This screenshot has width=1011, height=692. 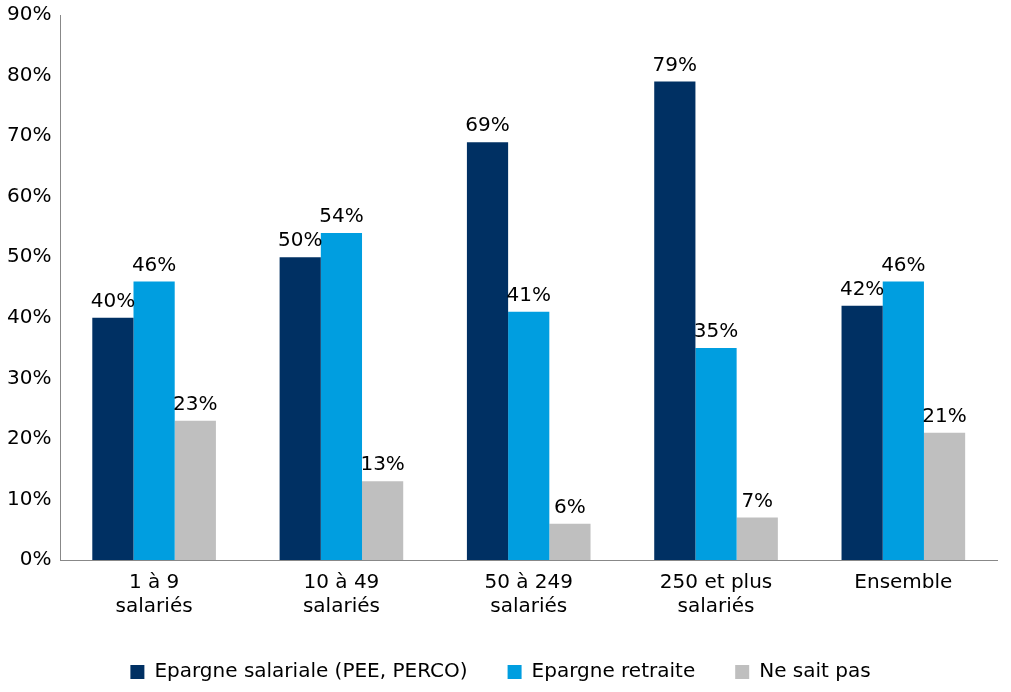 What do you see at coordinates (716, 593) in the screenshot?
I see `x-tick-label: 250 et plus salariés` at bounding box center [716, 593].